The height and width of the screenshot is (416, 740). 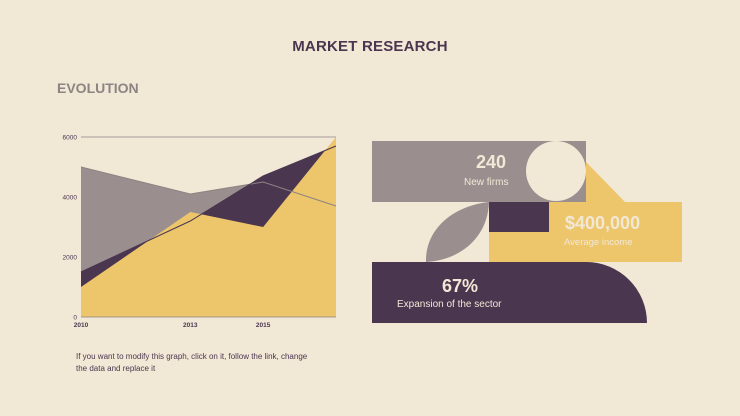 I want to click on x-tick-label: 2010, so click(x=81, y=325).